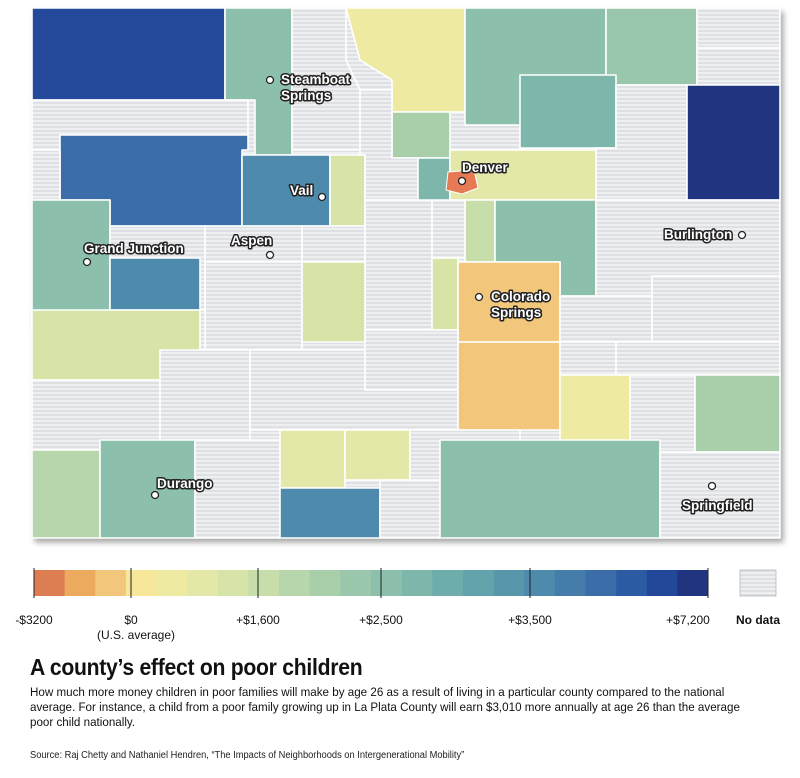 The height and width of the screenshot is (778, 800). I want to click on legend-no-data-label: No data, so click(758, 620).